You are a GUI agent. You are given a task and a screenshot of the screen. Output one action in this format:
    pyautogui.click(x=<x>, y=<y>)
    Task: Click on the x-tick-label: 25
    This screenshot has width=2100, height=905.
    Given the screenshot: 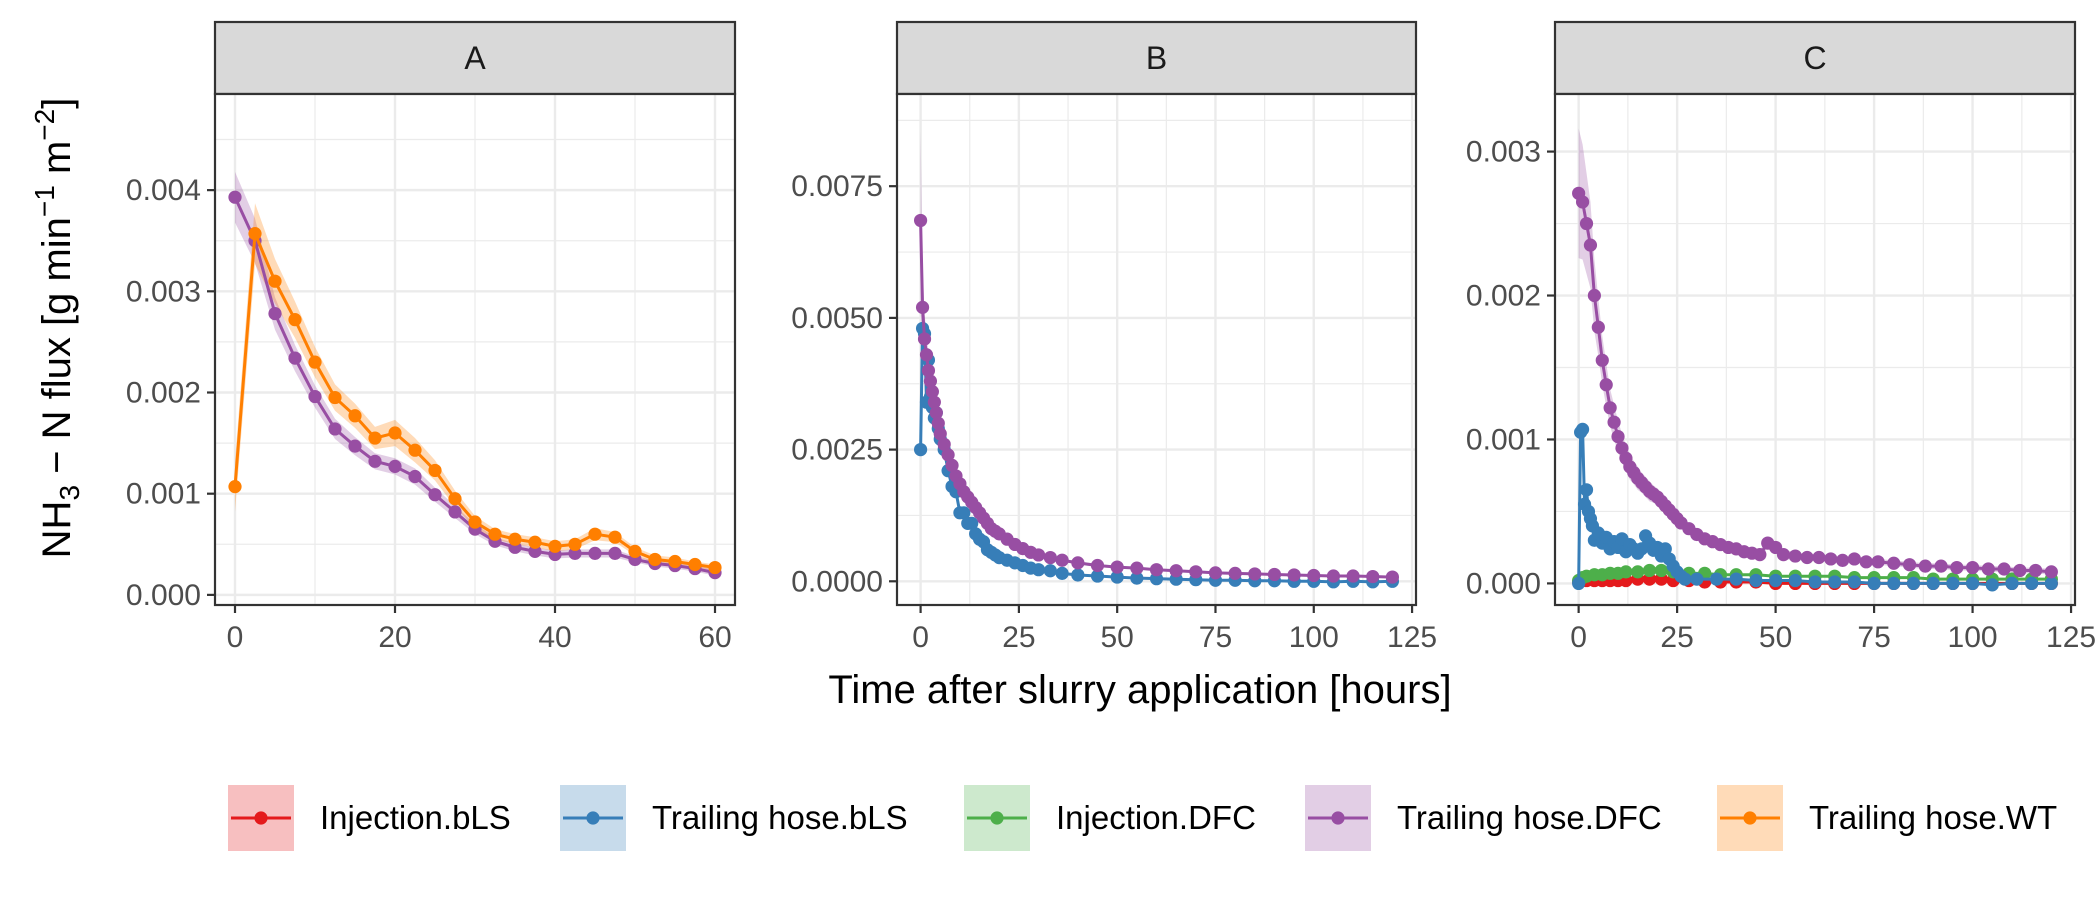 What is the action you would take?
    pyautogui.click(x=1676, y=637)
    